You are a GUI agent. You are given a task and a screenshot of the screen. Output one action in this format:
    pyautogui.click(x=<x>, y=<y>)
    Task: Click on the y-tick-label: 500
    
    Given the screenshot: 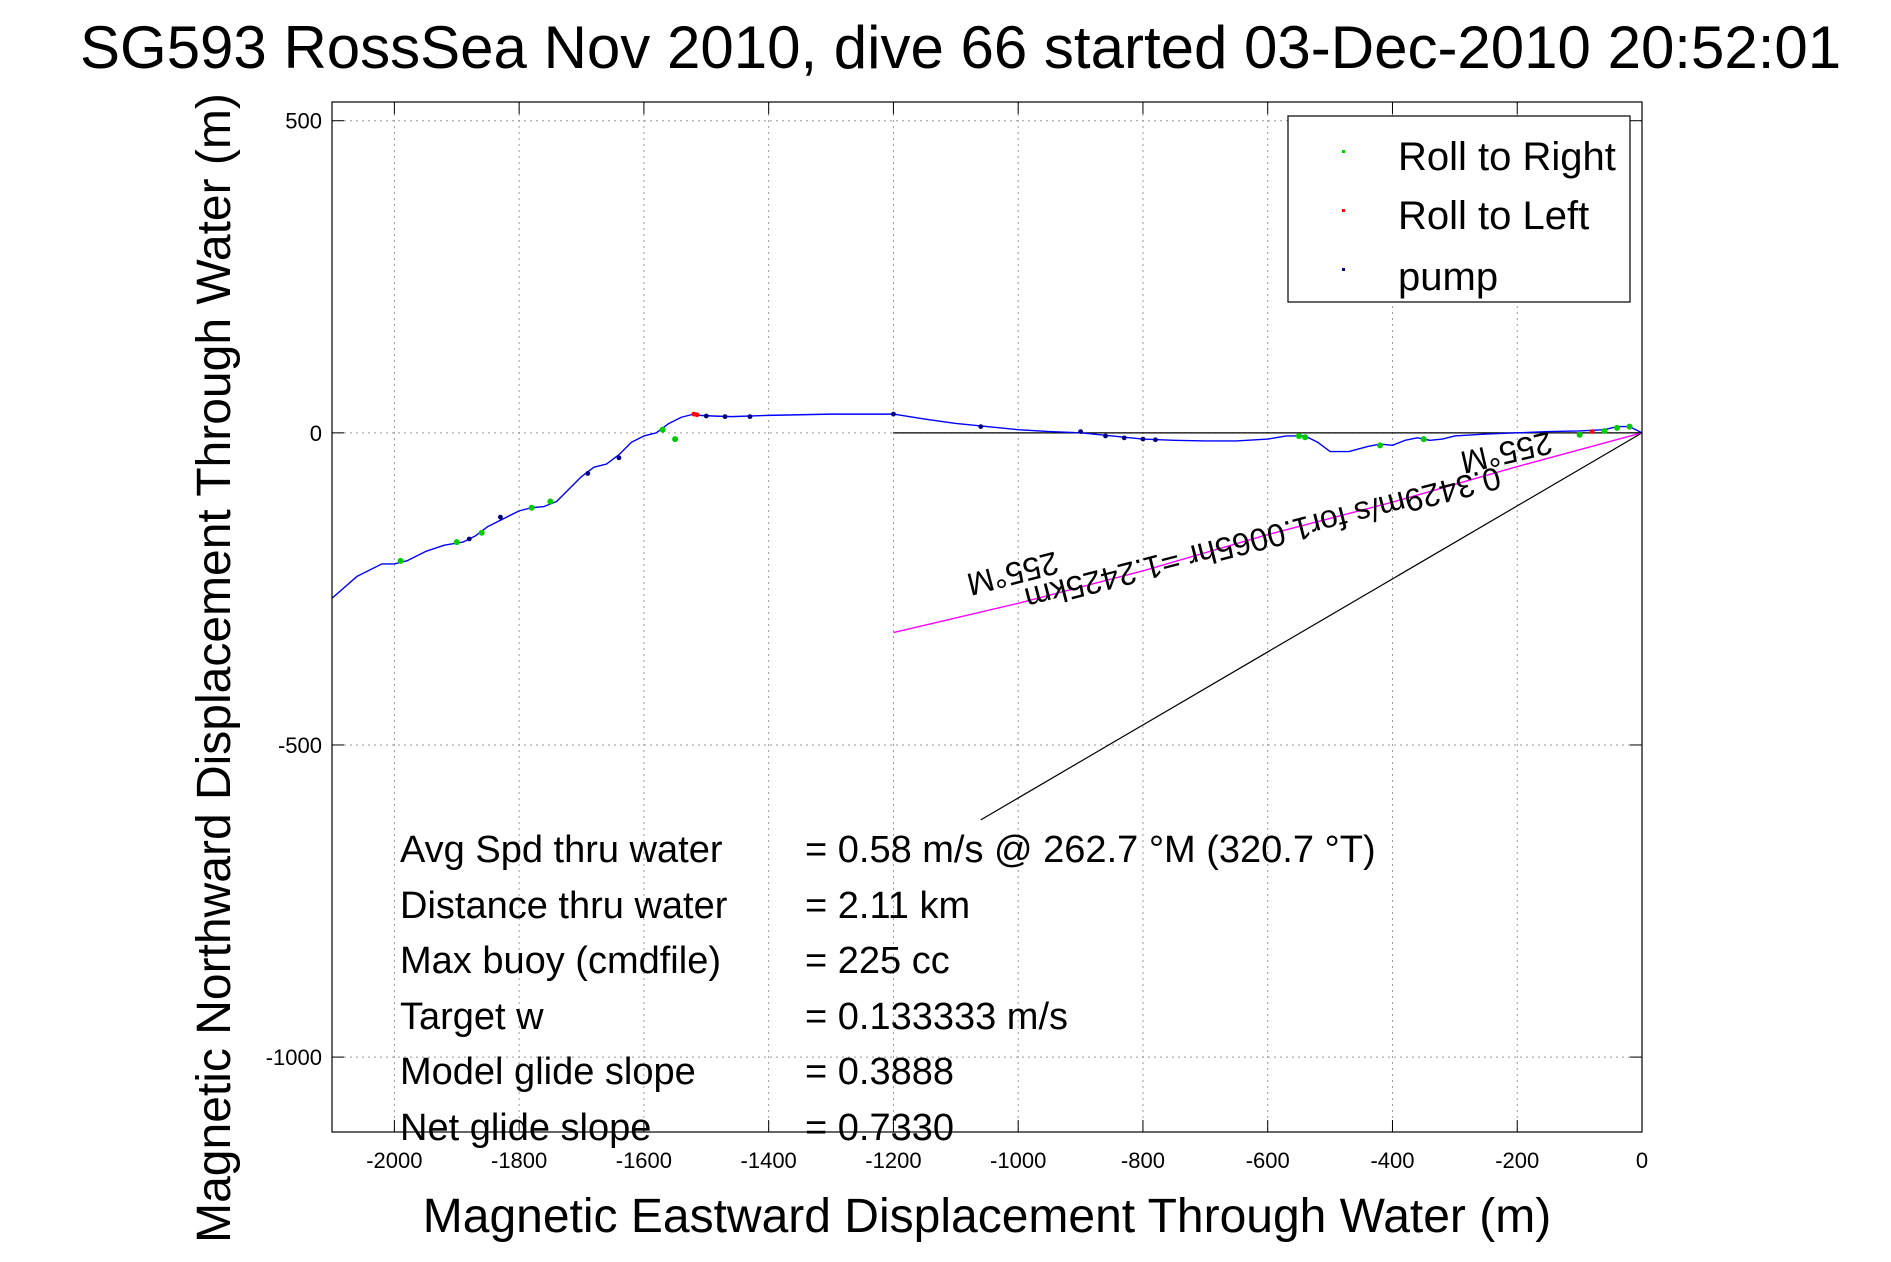 What is the action you would take?
    pyautogui.click(x=303, y=121)
    